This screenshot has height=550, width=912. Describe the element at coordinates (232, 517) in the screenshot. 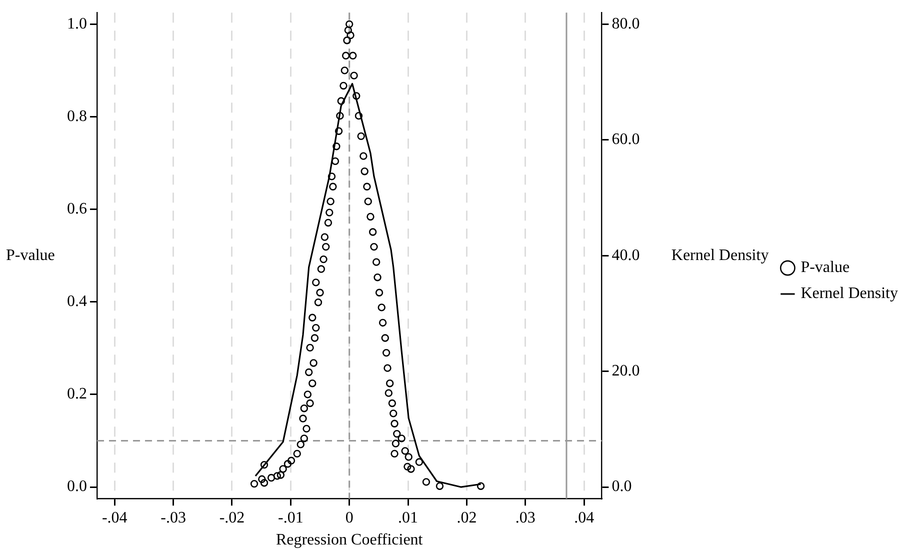

I see `x-tick-label: -.02` at that location.